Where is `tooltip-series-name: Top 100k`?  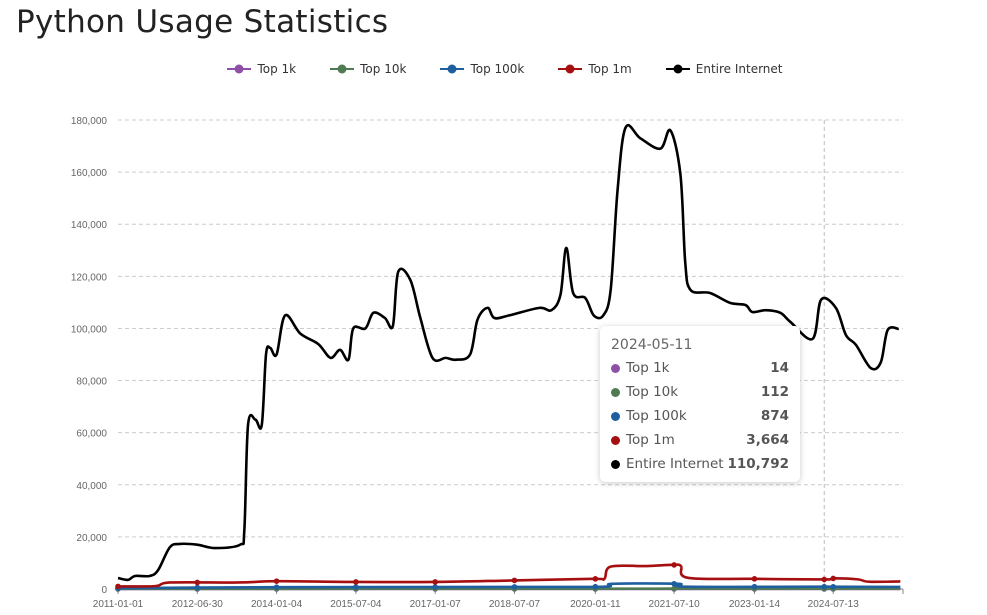 tooltip-series-name: Top 100k is located at coordinates (656, 416).